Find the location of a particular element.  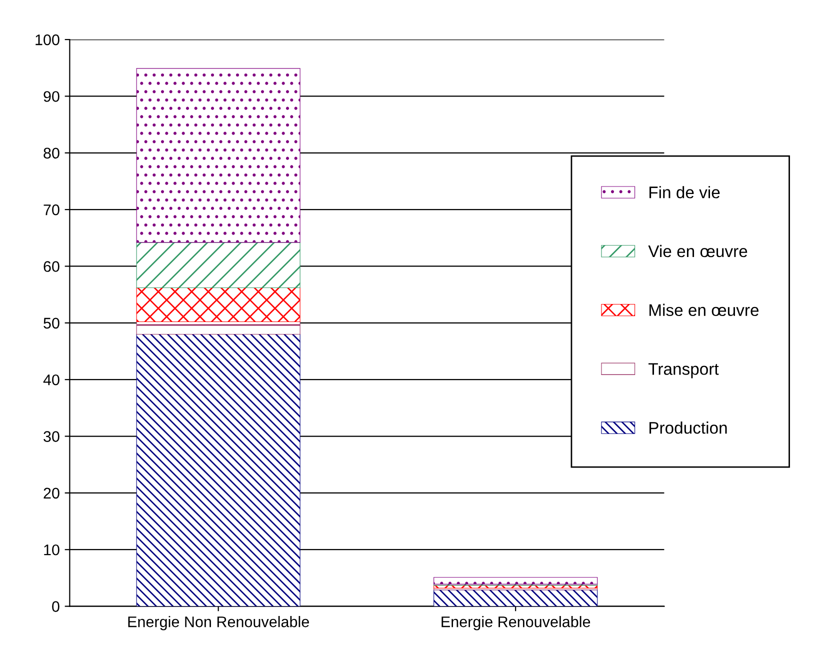

y-tick-label: 100 is located at coordinates (48, 40).